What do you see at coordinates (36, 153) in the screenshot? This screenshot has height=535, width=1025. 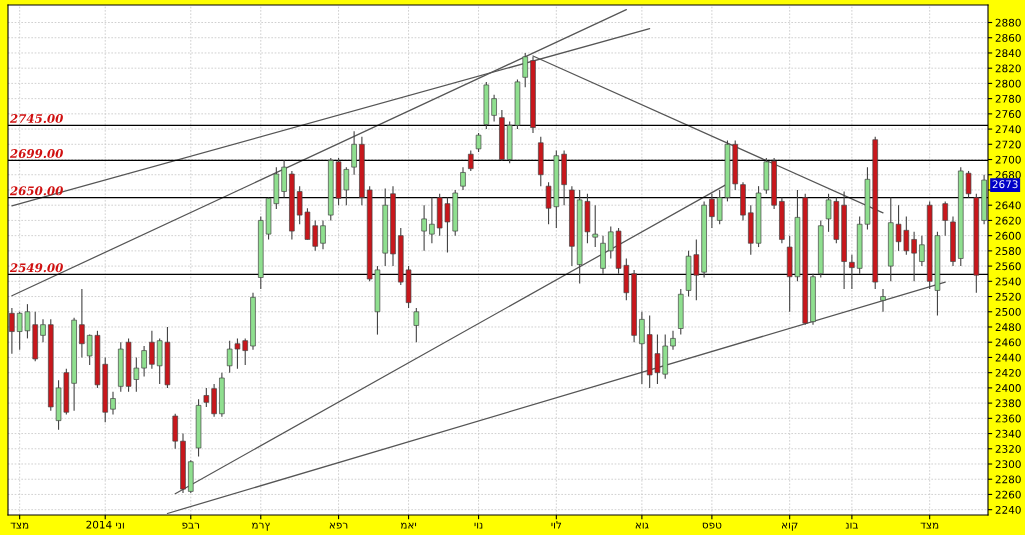 I see `ref-line-label: 2699.00` at bounding box center [36, 153].